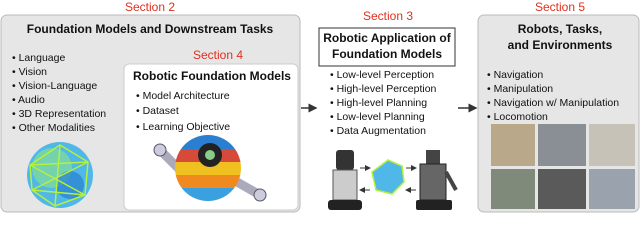  What do you see at coordinates (150, 7) in the screenshot?
I see `section-label: Section 2` at bounding box center [150, 7].